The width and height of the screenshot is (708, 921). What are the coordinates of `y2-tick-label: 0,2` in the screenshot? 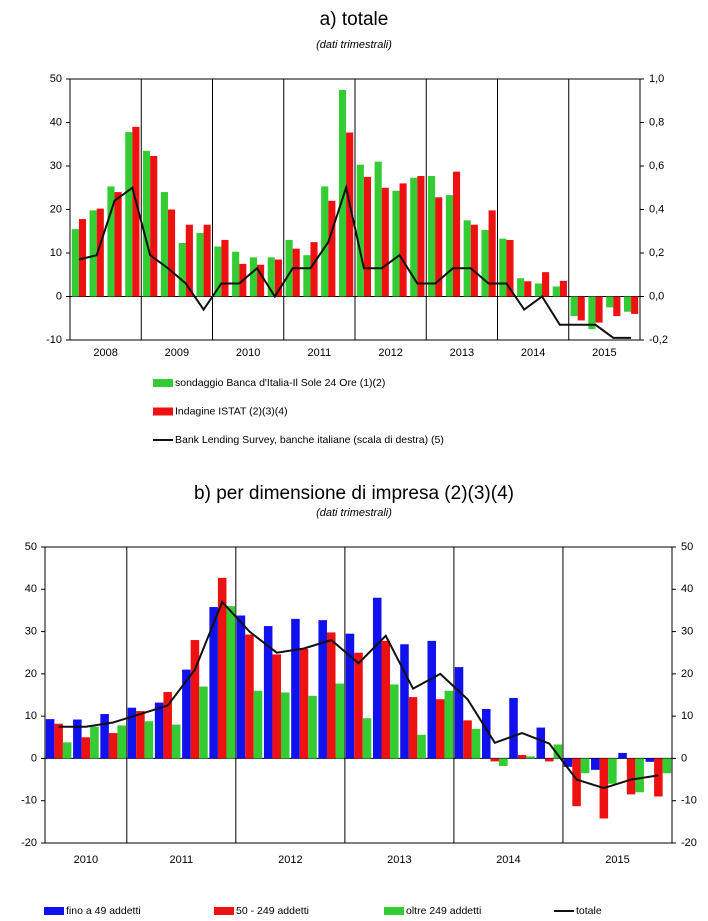 It's located at (656, 253).